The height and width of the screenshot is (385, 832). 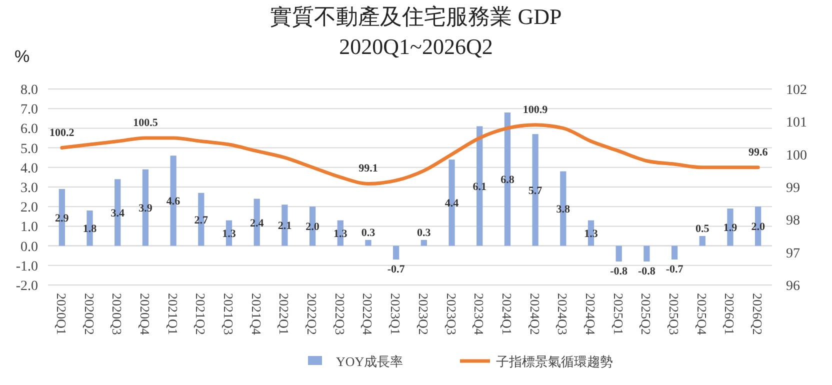 What do you see at coordinates (312, 314) in the screenshot?
I see `x-tick-label: 2022Q2` at bounding box center [312, 314].